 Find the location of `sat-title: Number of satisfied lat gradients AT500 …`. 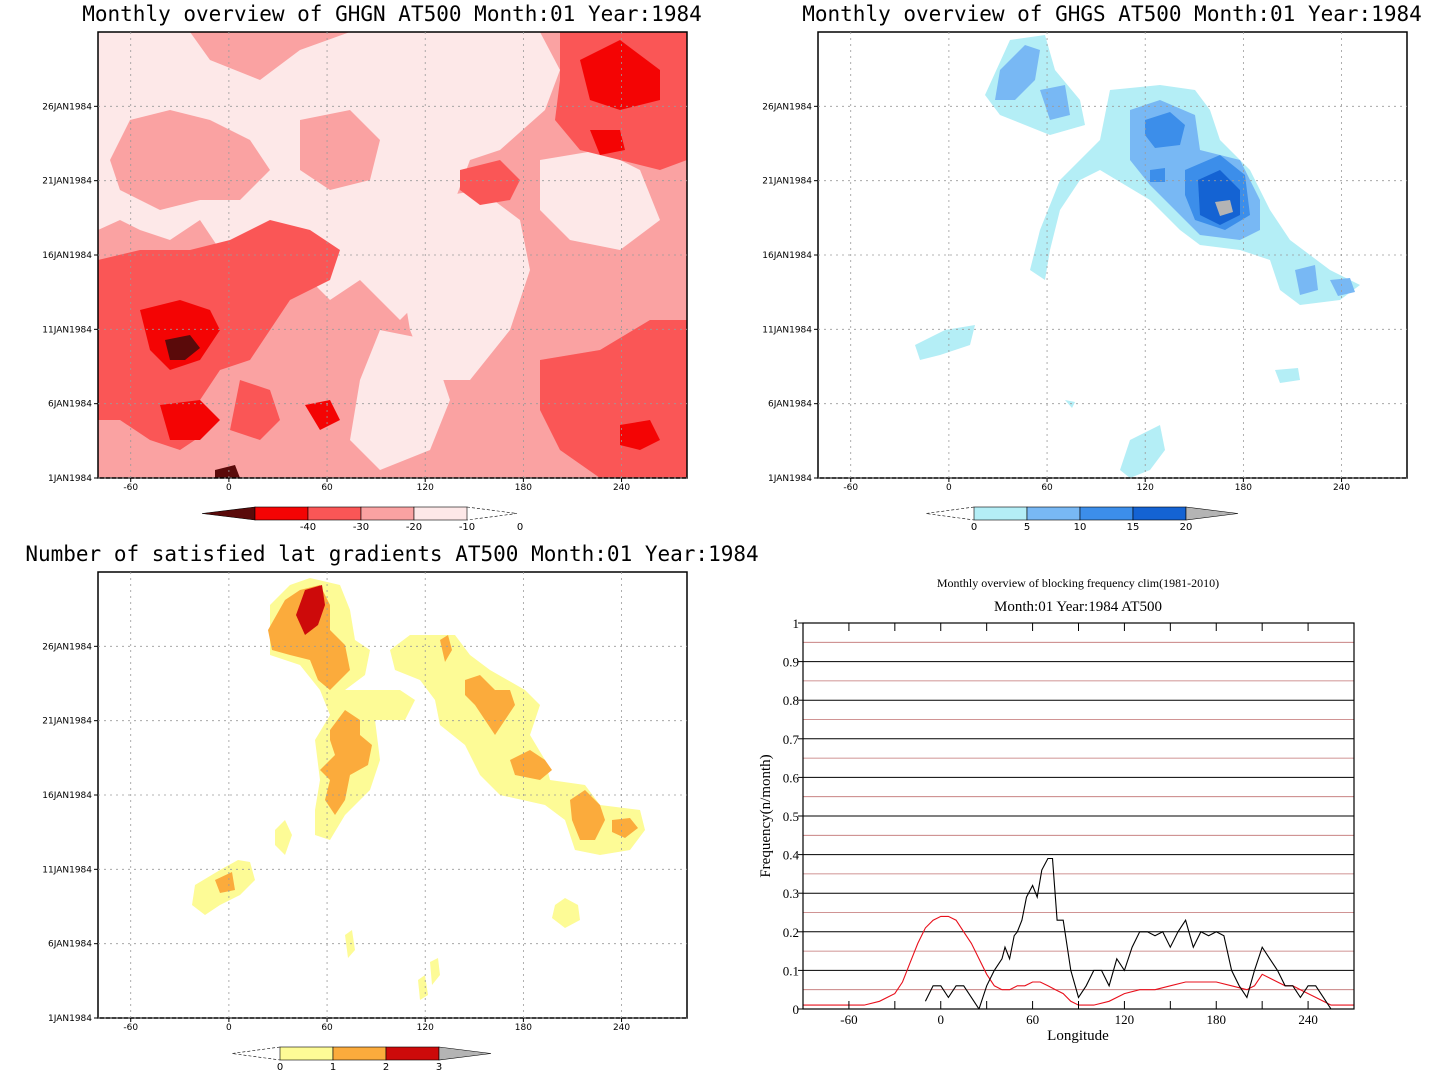

sat-title: Number of satisfied lat gradients AT500 … is located at coordinates (391, 554).